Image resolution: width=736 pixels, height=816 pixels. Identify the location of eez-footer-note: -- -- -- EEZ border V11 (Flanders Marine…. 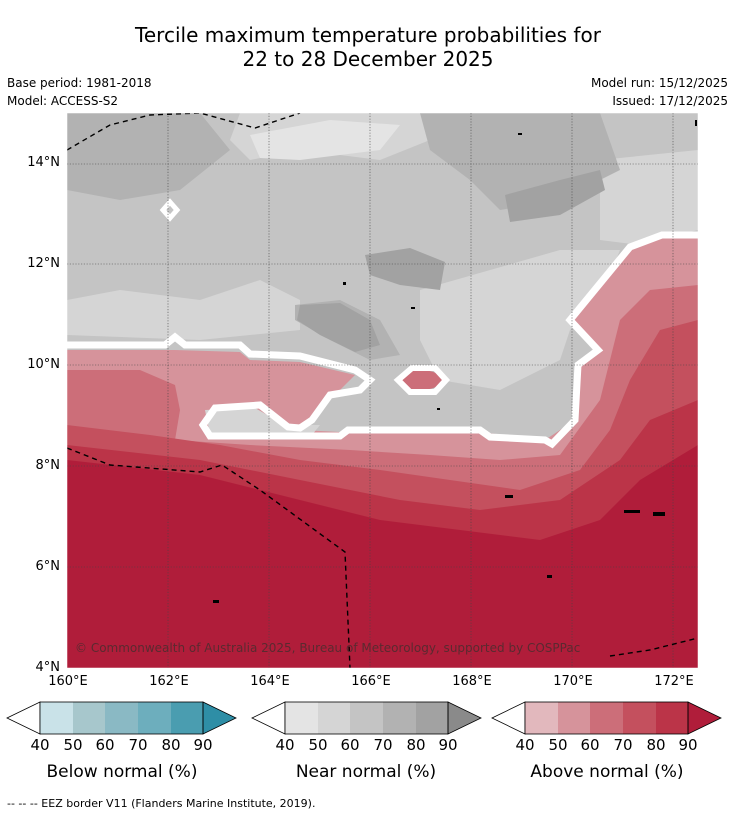
(161, 803).